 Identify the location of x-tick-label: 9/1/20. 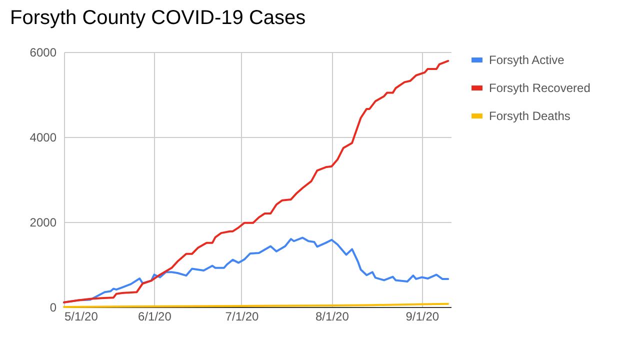
(423, 317).